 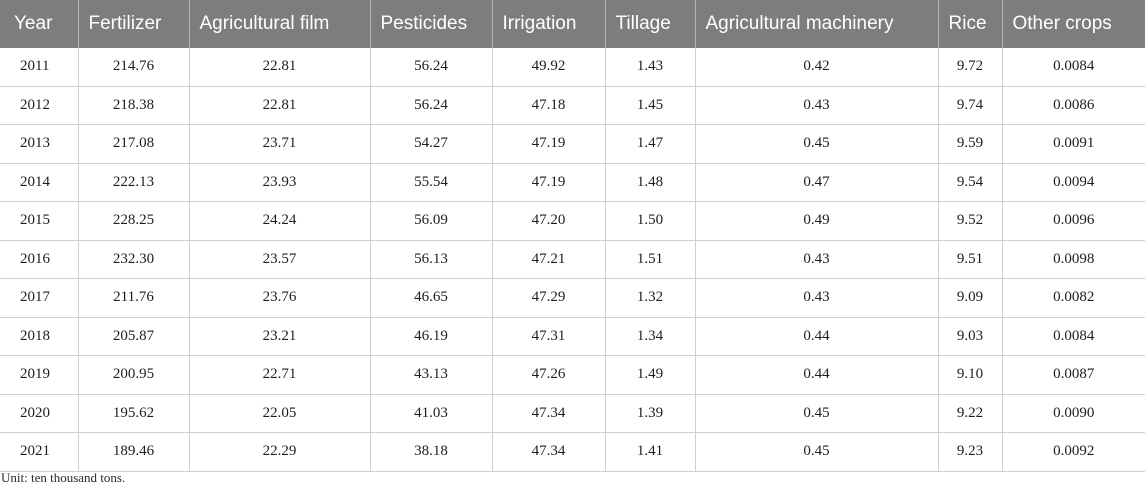 What do you see at coordinates (1073, 375) in the screenshot?
I see `cell-other-crops: 0.0087` at bounding box center [1073, 375].